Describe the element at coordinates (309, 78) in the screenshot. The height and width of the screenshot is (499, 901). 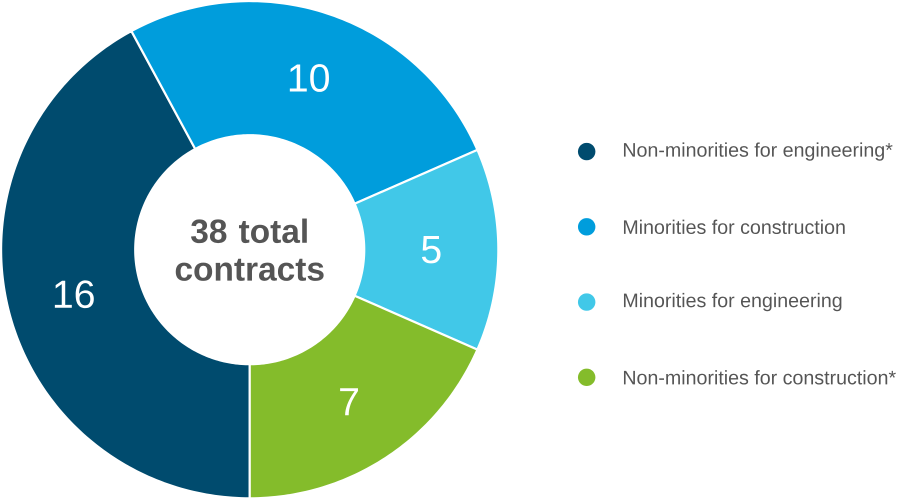
I see `data-label: 10` at that location.